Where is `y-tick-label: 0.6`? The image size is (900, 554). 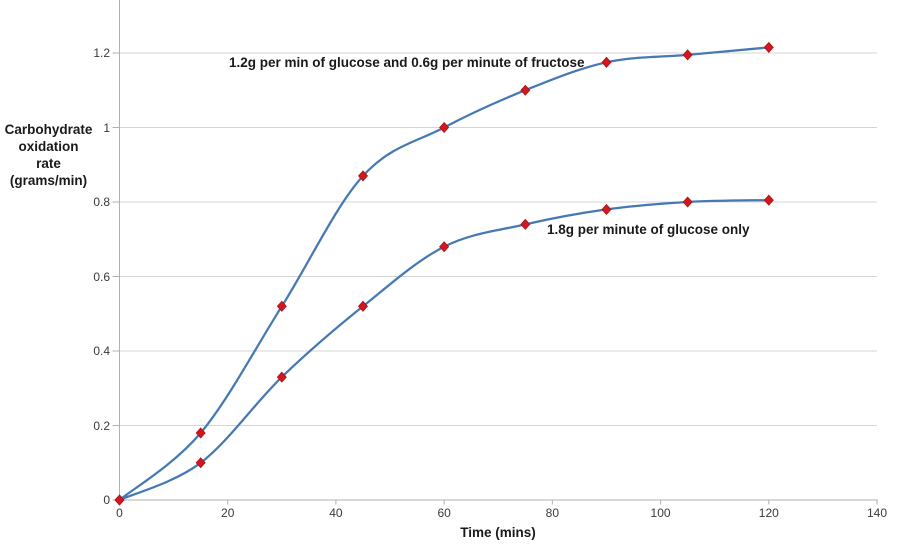
y-tick-label: 0.6 is located at coordinates (101, 276).